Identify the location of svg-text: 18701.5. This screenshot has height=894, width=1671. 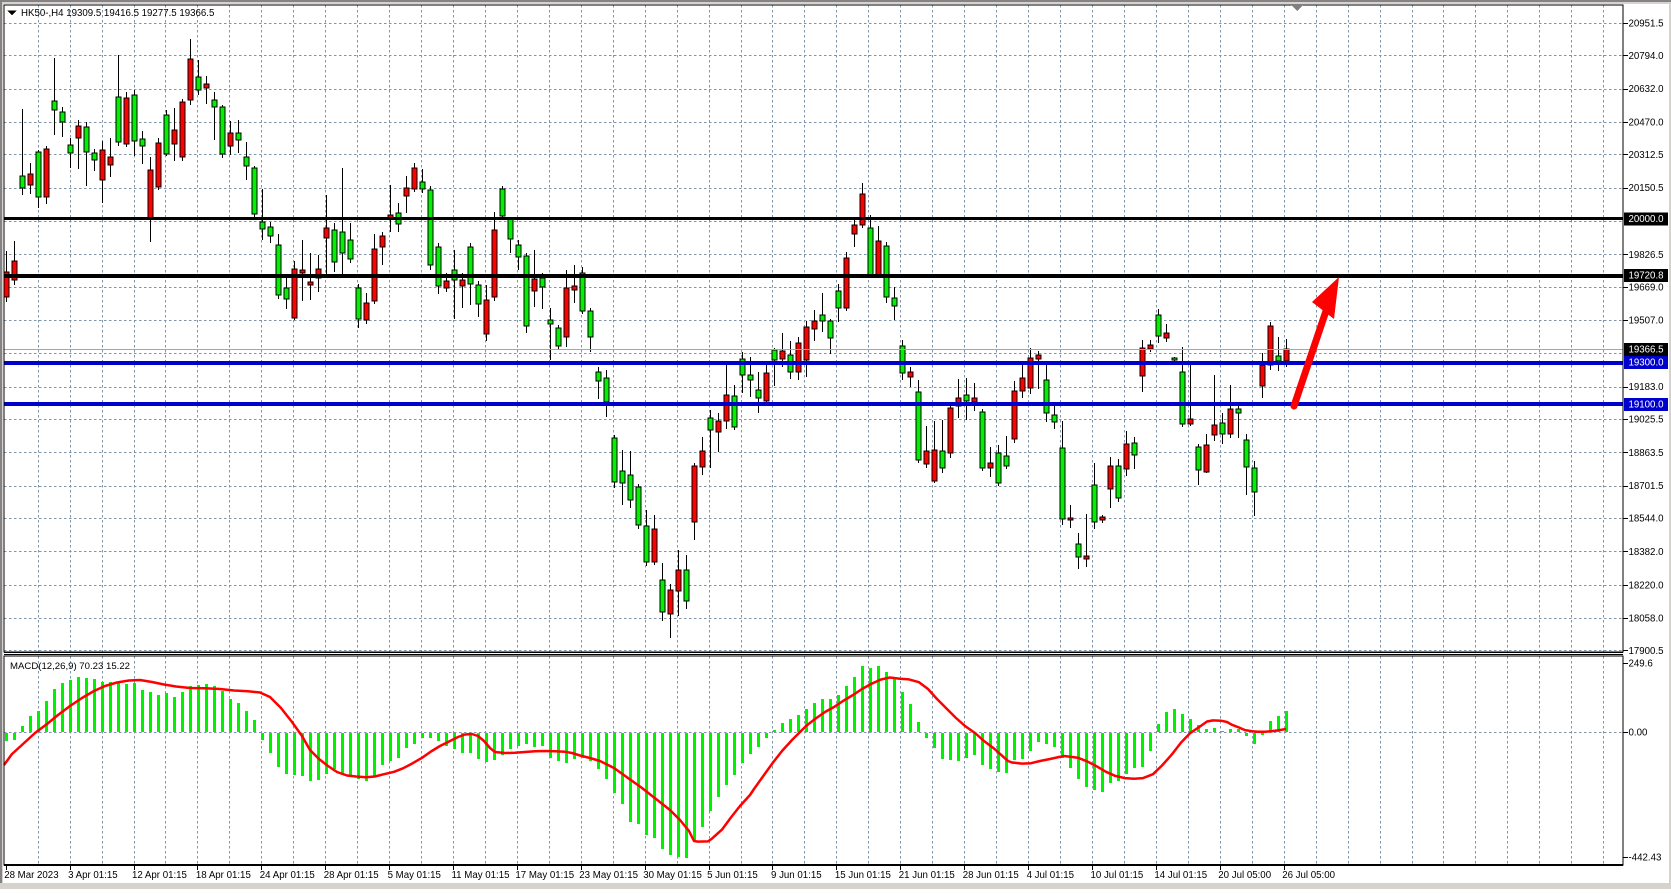
(1646, 486).